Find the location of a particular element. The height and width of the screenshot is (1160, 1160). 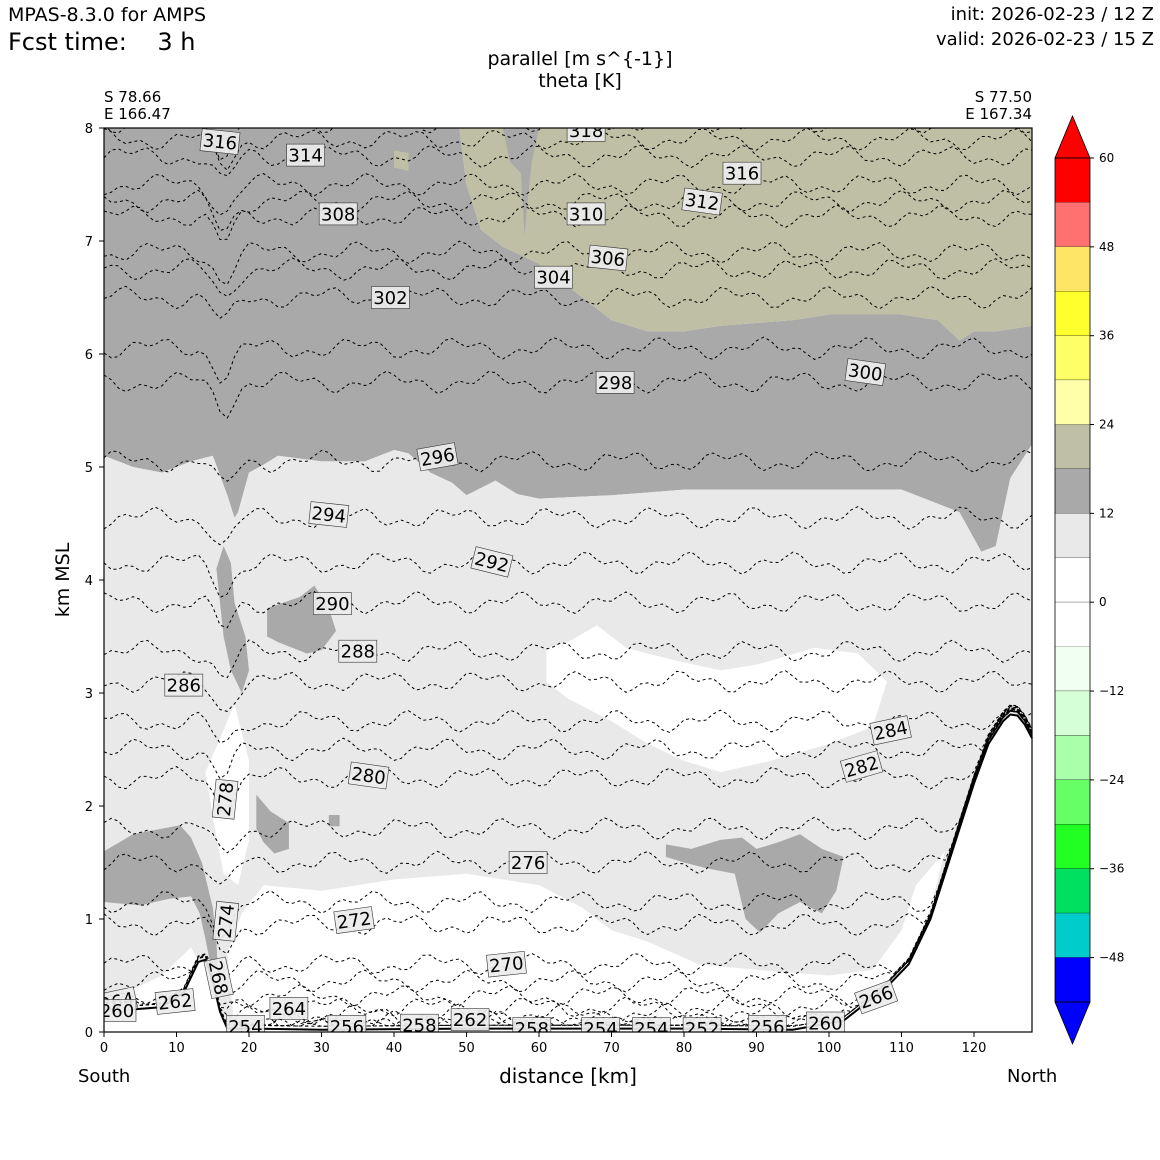

theta-label: 264 is located at coordinates (289, 1008).